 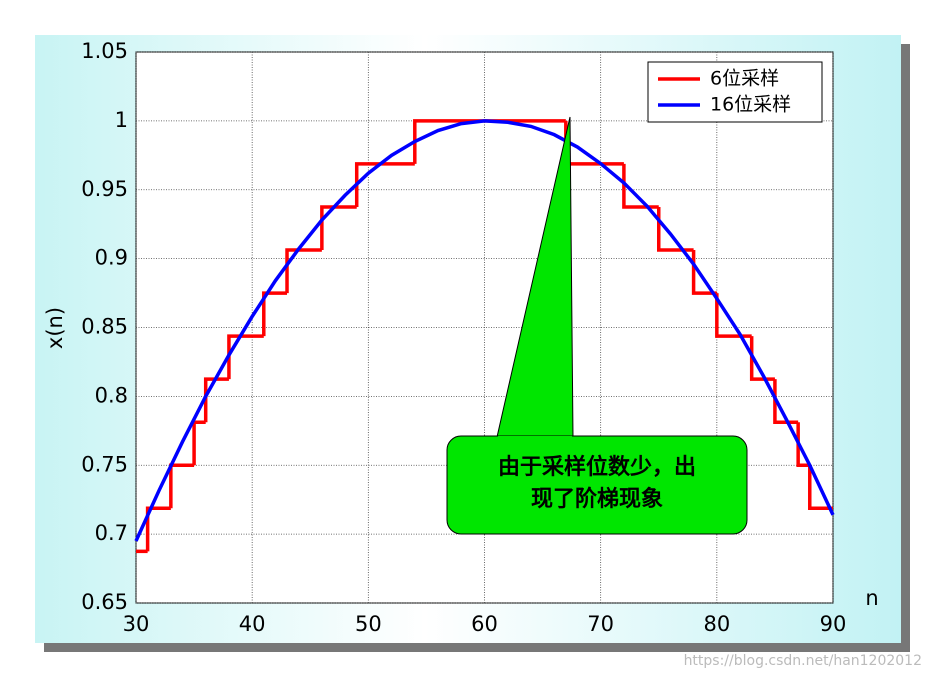 What do you see at coordinates (597, 485) in the screenshot?
I see `callout-box` at bounding box center [597, 485].